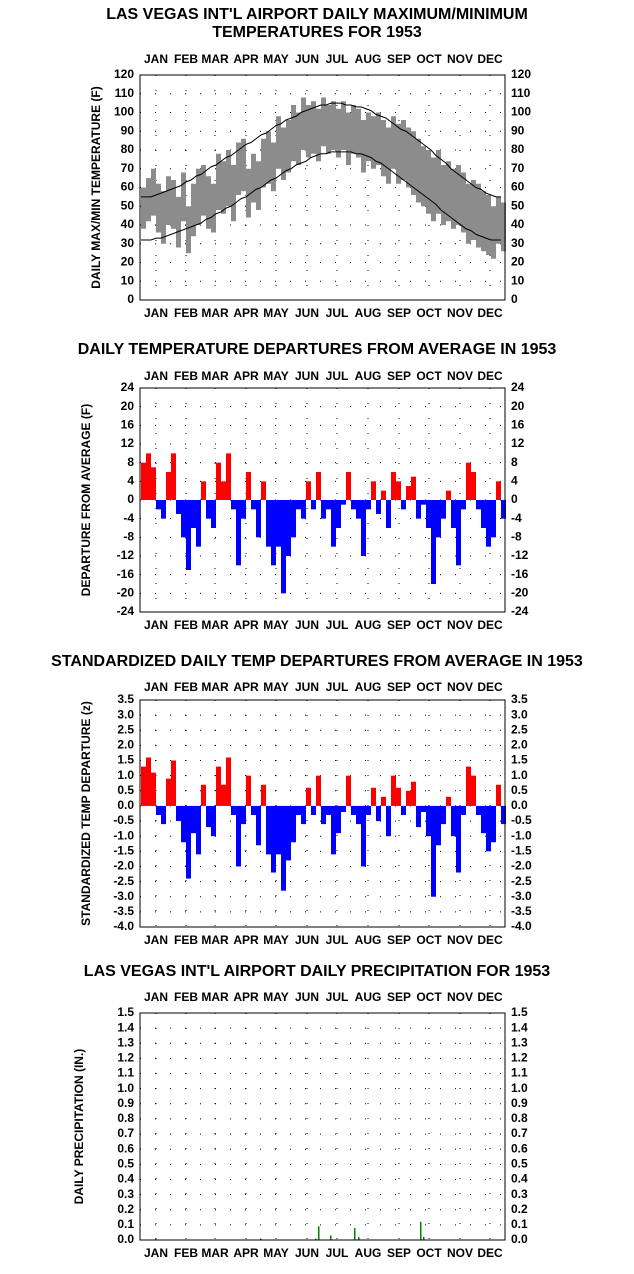 The width and height of the screenshot is (634, 1274). I want to click on y-tick-label: 90, so click(128, 130).